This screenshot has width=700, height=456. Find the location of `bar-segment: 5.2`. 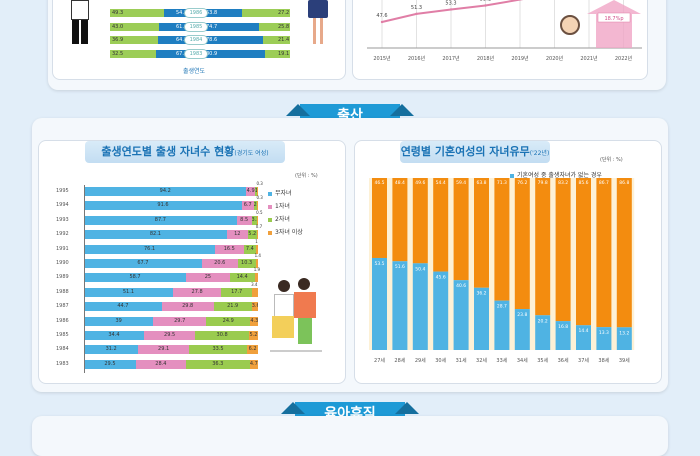

bar-segment: 5.2 is located at coordinates (253, 335).